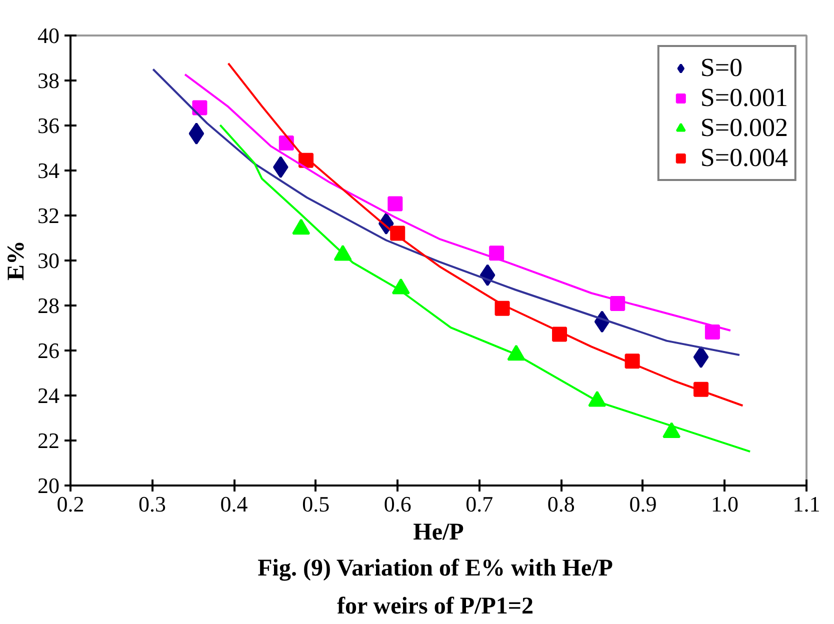  Describe the element at coordinates (49, 215) in the screenshot. I see `y-tick-label: 32` at that location.